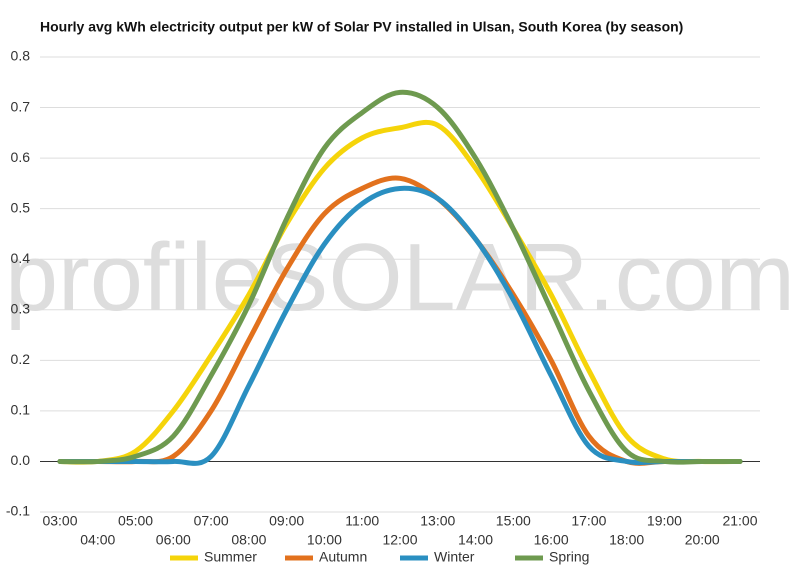 The width and height of the screenshot is (800, 570). Describe the element at coordinates (21, 207) in the screenshot. I see `y-tick-label: 0.5` at that location.